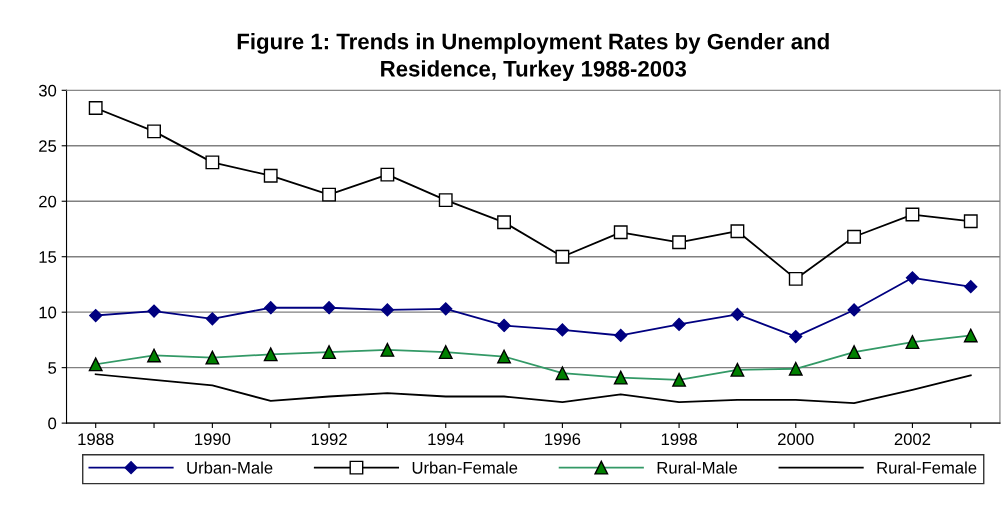  I want to click on y-tick-label: 5, so click(52, 368).